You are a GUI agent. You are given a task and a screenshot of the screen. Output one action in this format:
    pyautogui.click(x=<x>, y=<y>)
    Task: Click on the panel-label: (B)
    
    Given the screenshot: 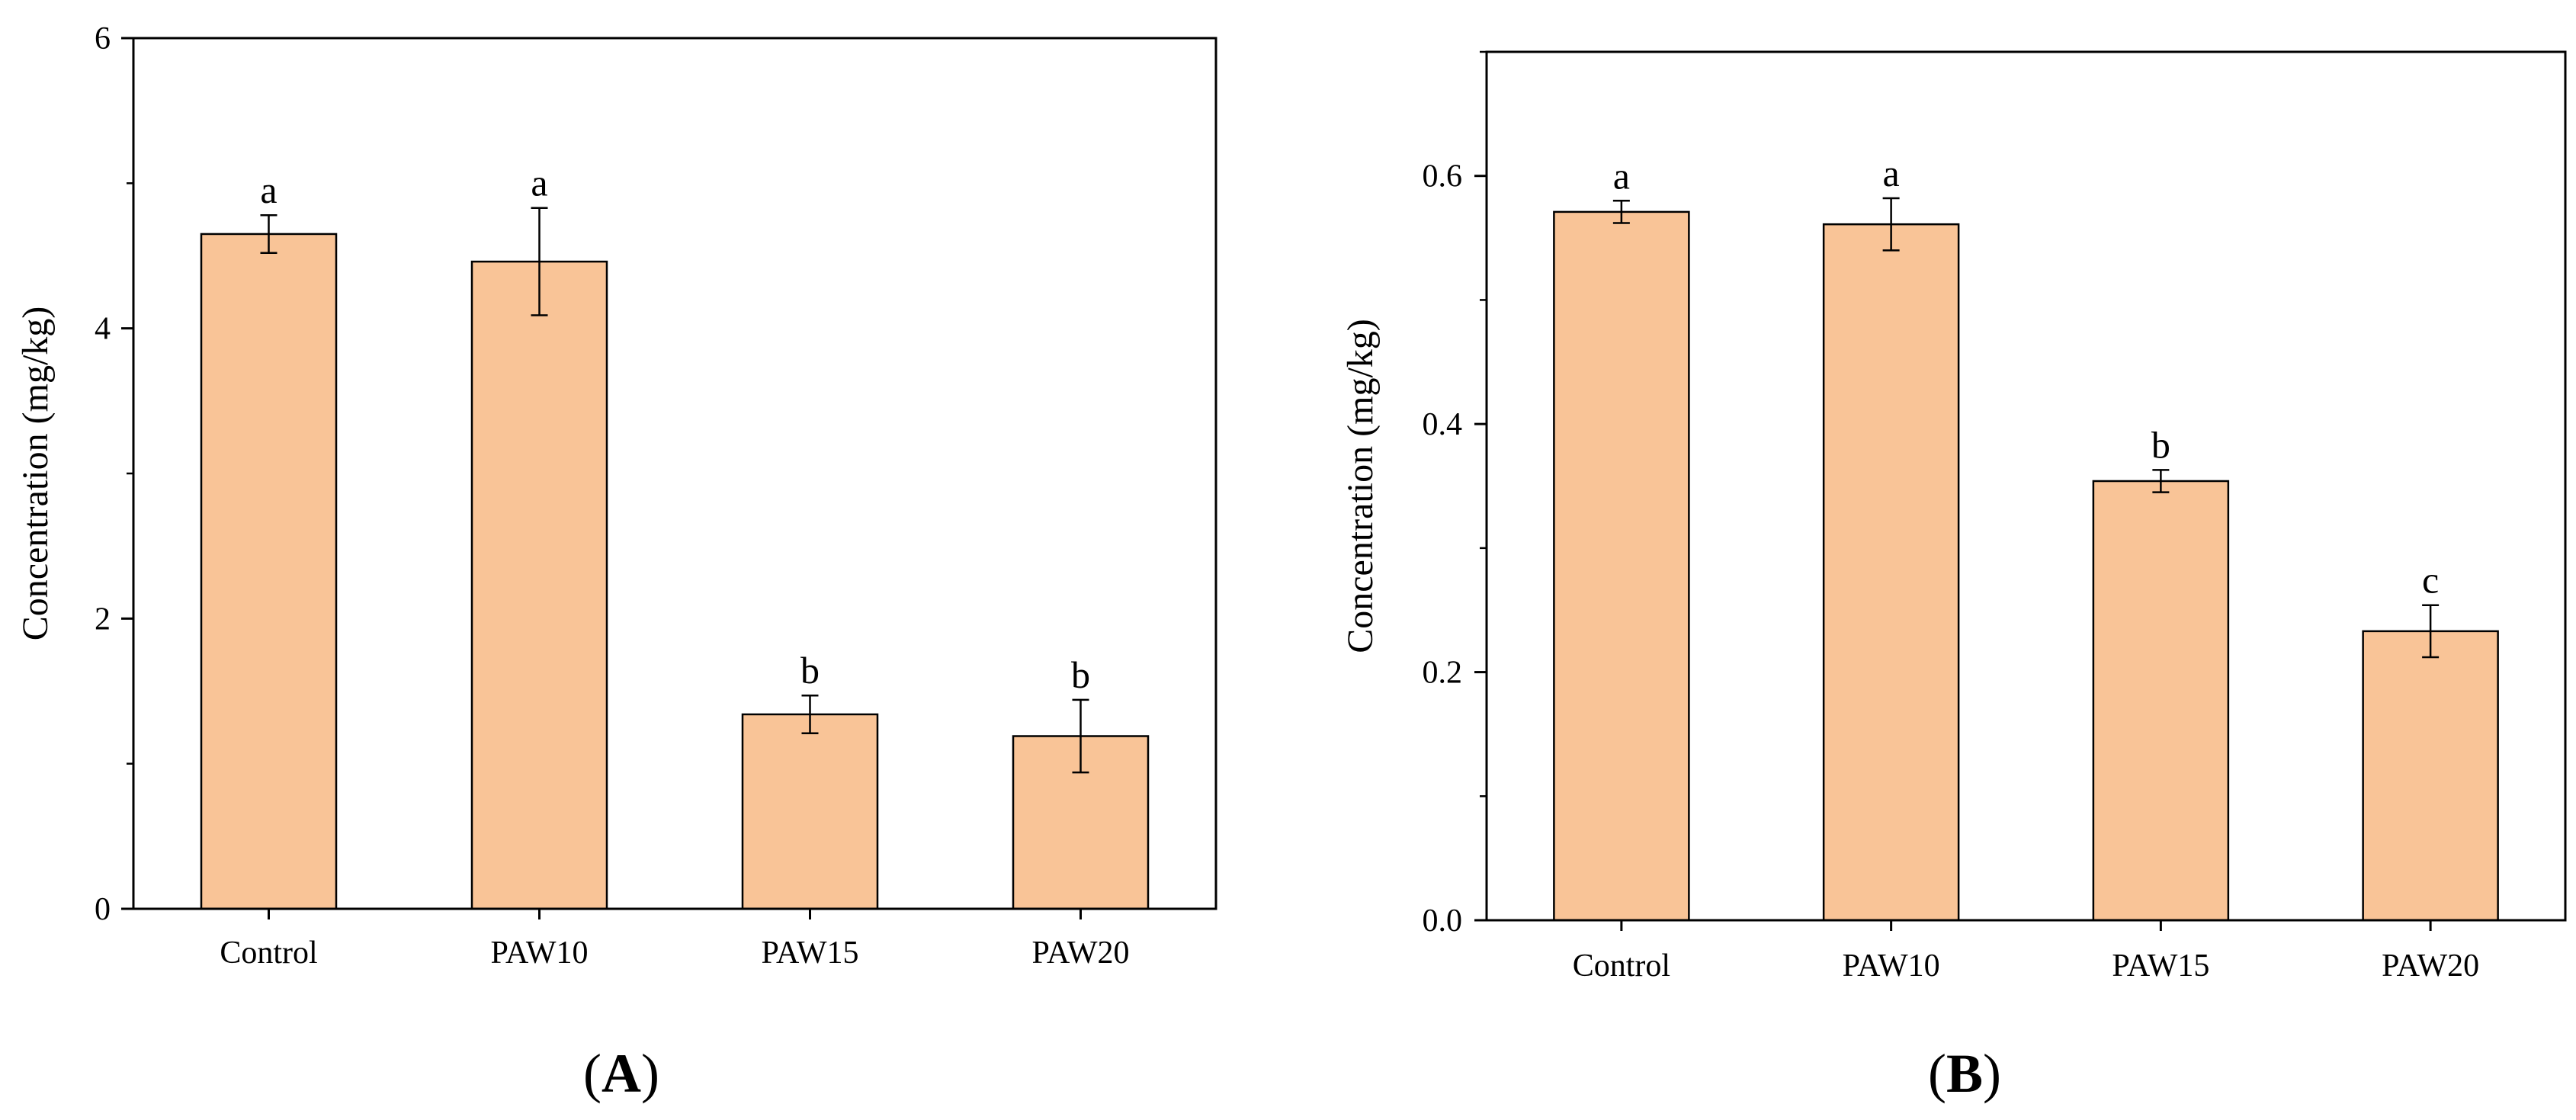 What is the action you would take?
    pyautogui.click(x=1964, y=1073)
    